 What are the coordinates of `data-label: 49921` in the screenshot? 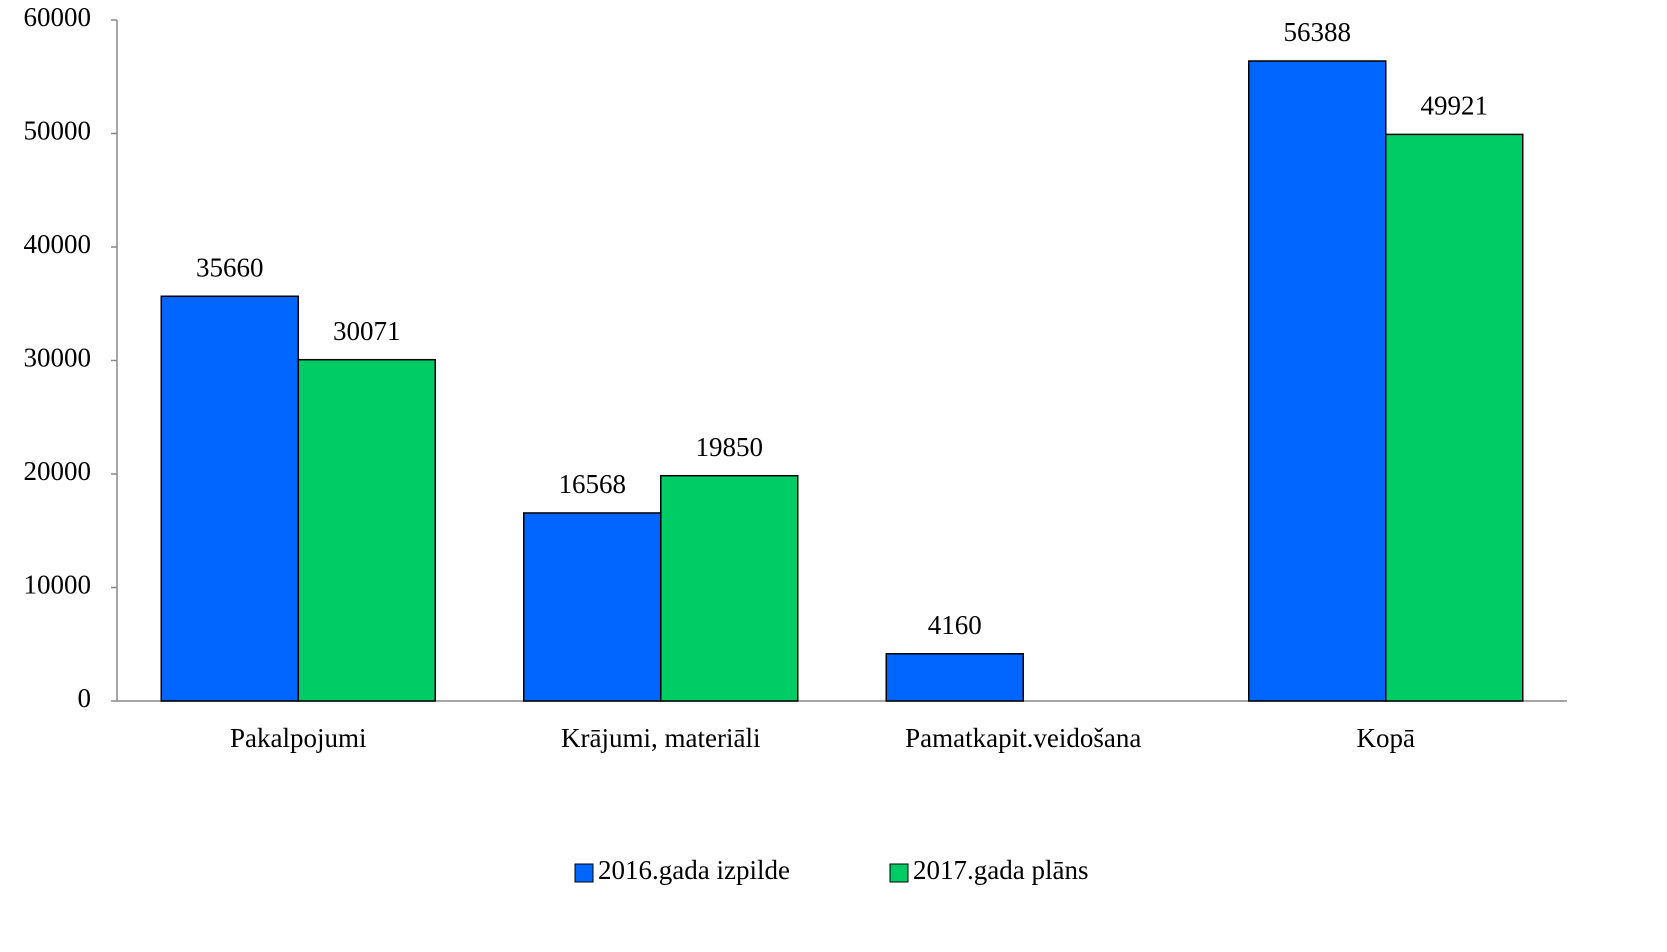 It's located at (1455, 106).